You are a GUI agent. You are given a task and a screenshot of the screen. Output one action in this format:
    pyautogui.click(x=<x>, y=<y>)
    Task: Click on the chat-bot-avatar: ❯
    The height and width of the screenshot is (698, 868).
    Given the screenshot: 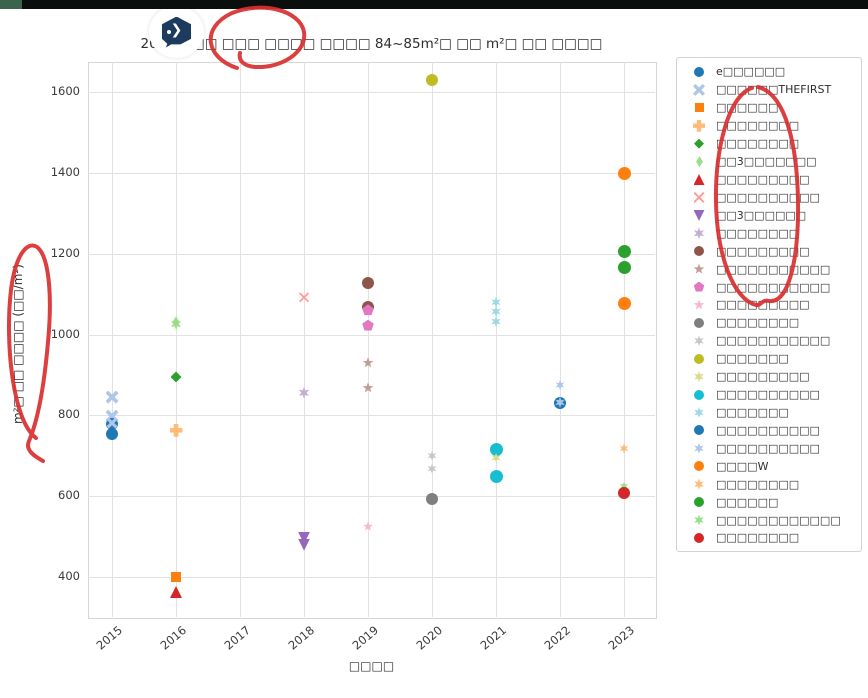 What is the action you would take?
    pyautogui.click(x=176, y=32)
    